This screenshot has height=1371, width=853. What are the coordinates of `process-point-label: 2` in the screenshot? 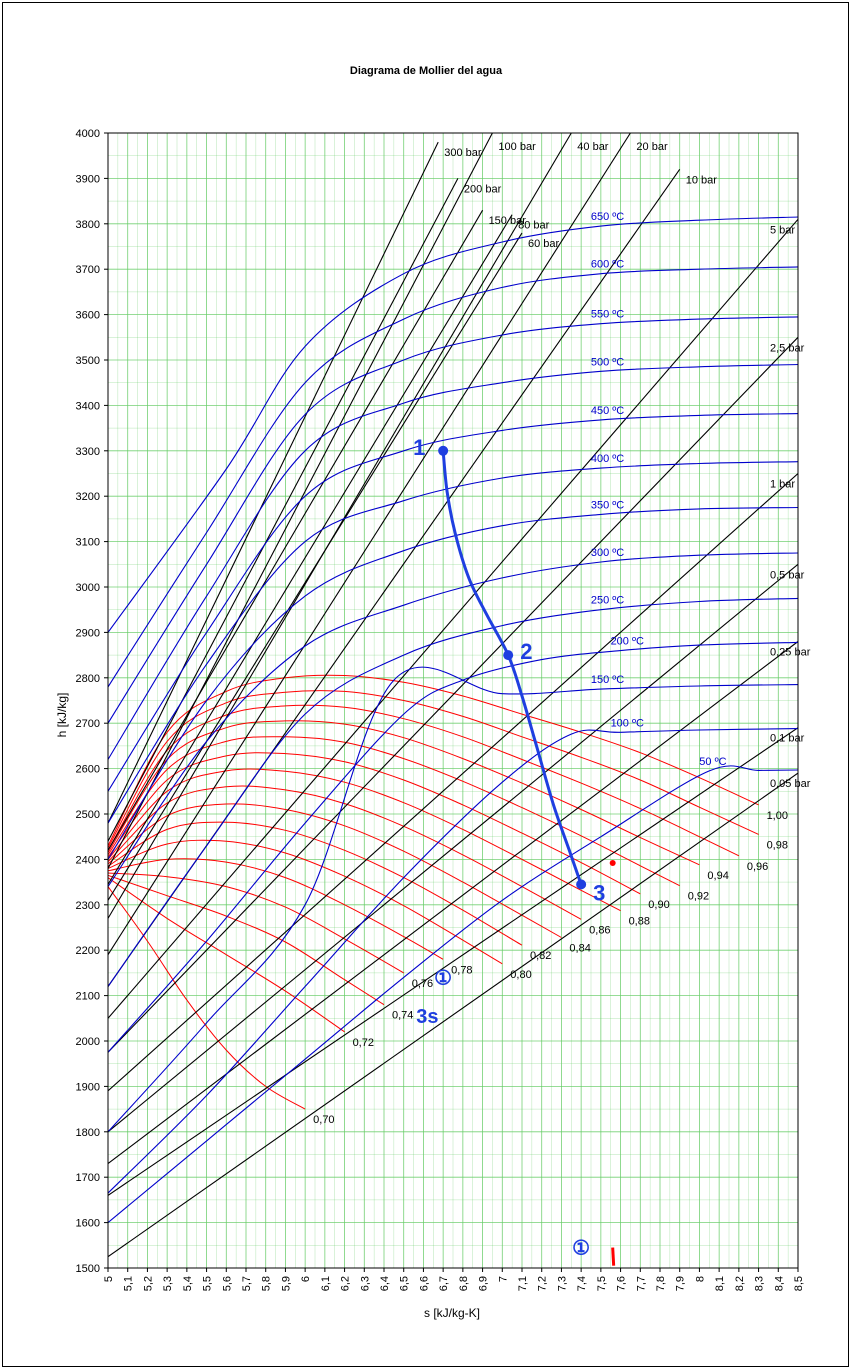 It's located at (526, 651).